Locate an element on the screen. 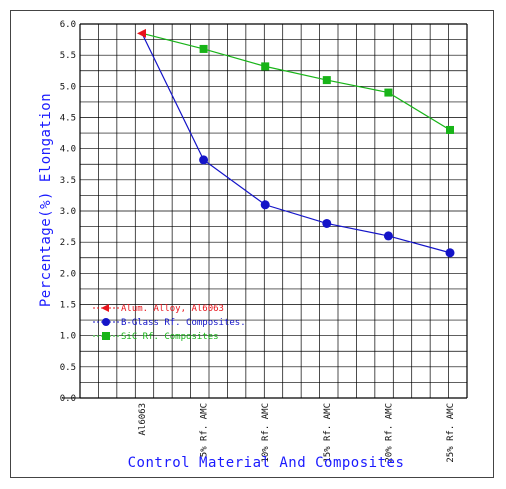 Image resolution: width=506 pixels, height=489 pixels. y-tick-label: 4.5 is located at coordinates (68, 119).